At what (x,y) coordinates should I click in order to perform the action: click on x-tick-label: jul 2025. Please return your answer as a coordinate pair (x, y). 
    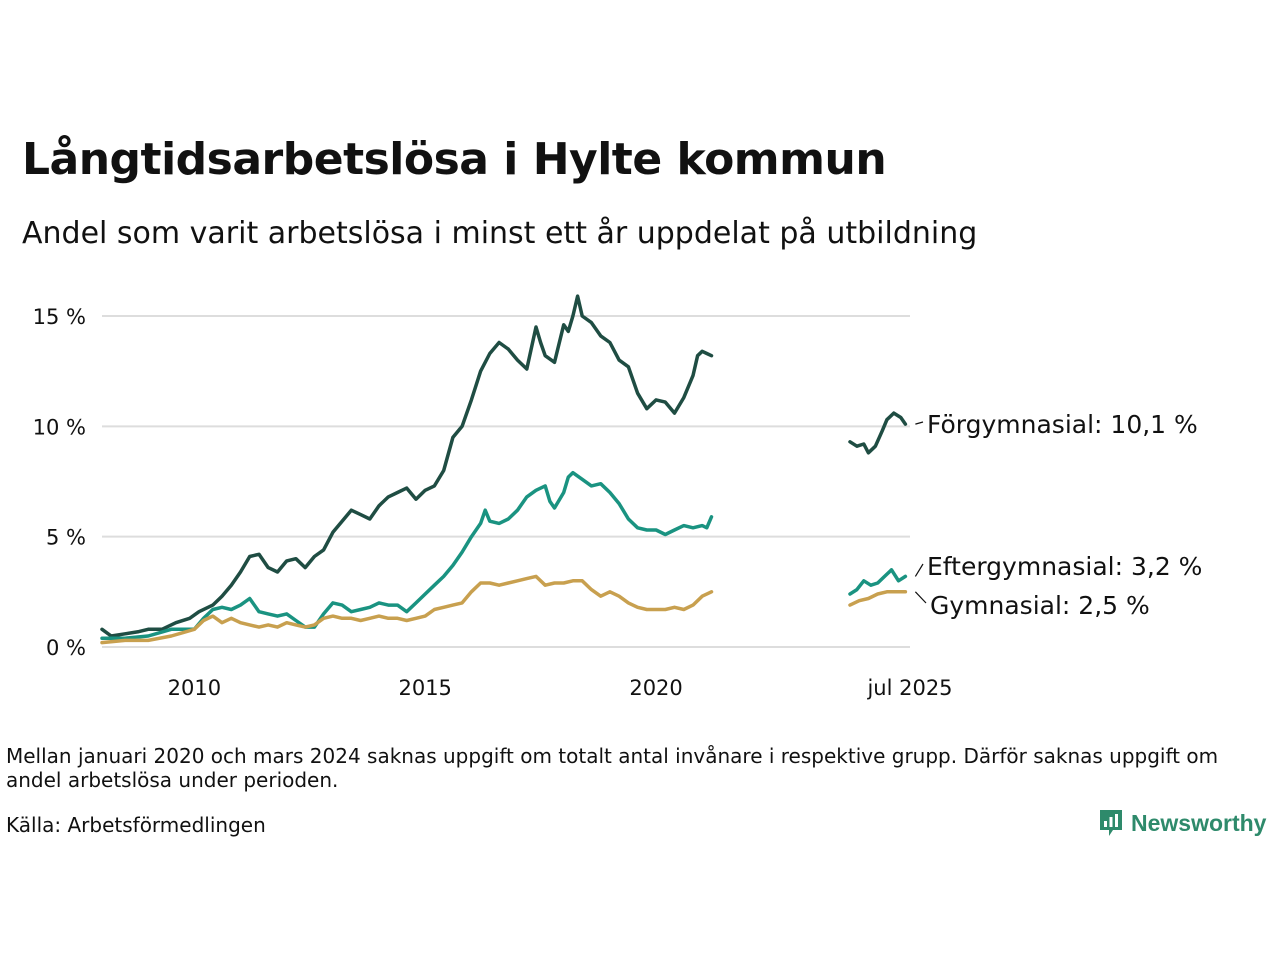
    Looking at the image, I should click on (909, 688).